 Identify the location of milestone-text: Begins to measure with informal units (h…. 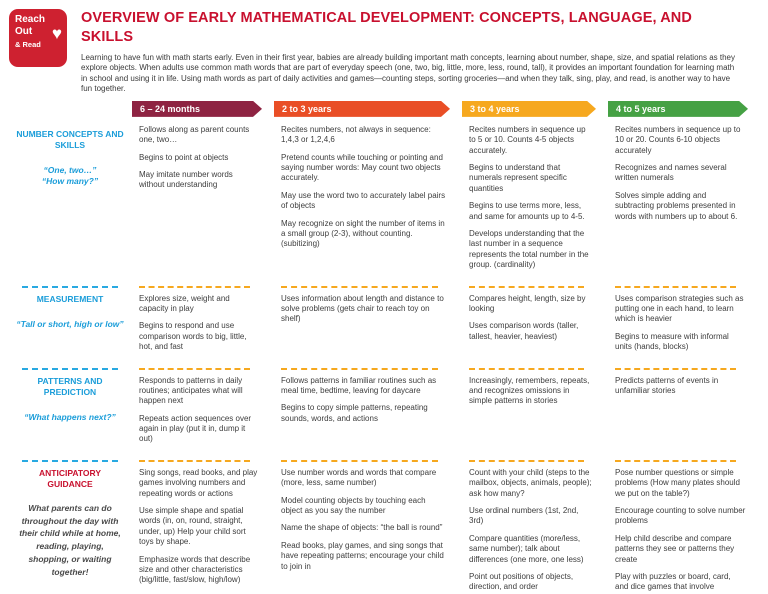
(672, 341).